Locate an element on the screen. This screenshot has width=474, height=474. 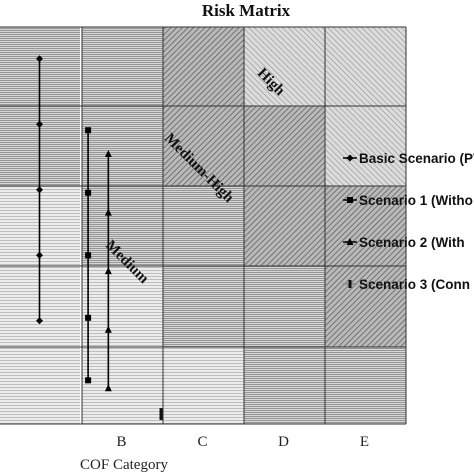
legend-item-2: Scenario 1 (Witho is located at coordinates (408, 200).